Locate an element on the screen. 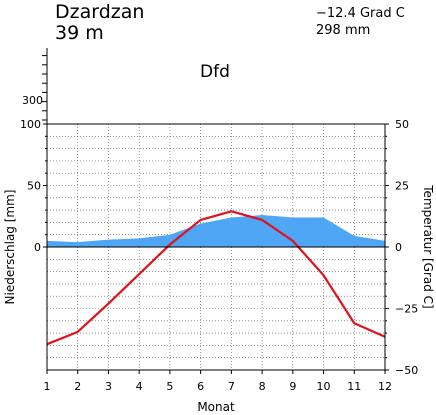 Image resolution: width=436 pixels, height=415 pixels. right-tick-label: 0 is located at coordinates (398, 247).